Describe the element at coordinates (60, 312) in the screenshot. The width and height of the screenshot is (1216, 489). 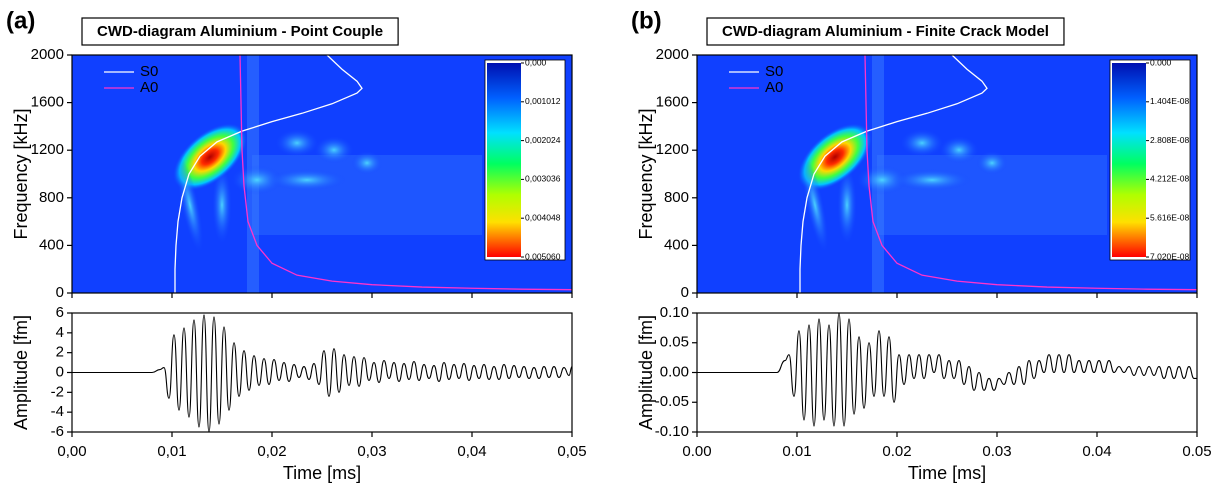
I see `y-tick-label: 6` at that location.